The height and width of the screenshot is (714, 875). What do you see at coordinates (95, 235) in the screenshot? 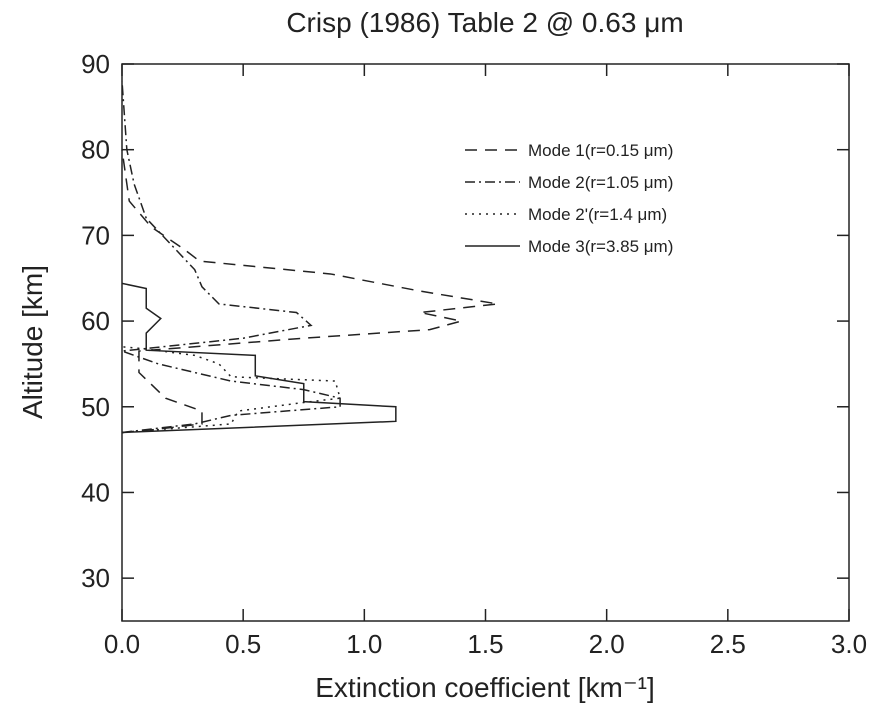
I see `y-tick-label: 70` at bounding box center [95, 235].